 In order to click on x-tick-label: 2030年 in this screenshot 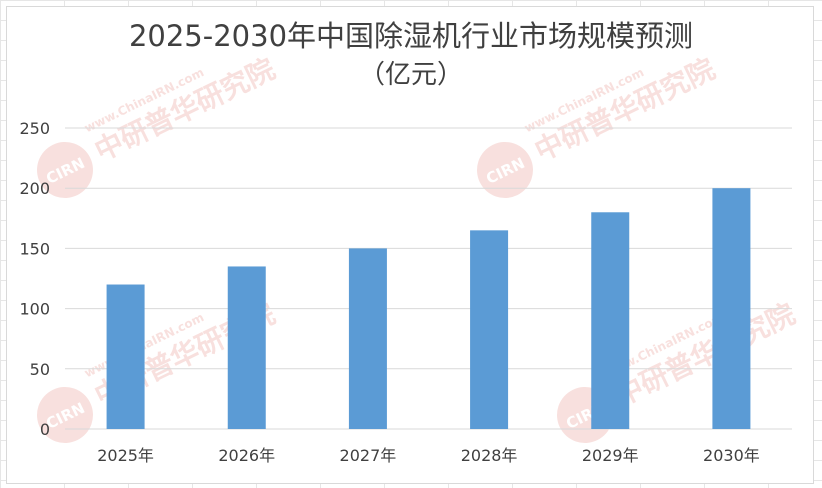, I will do `click(731, 455)`.